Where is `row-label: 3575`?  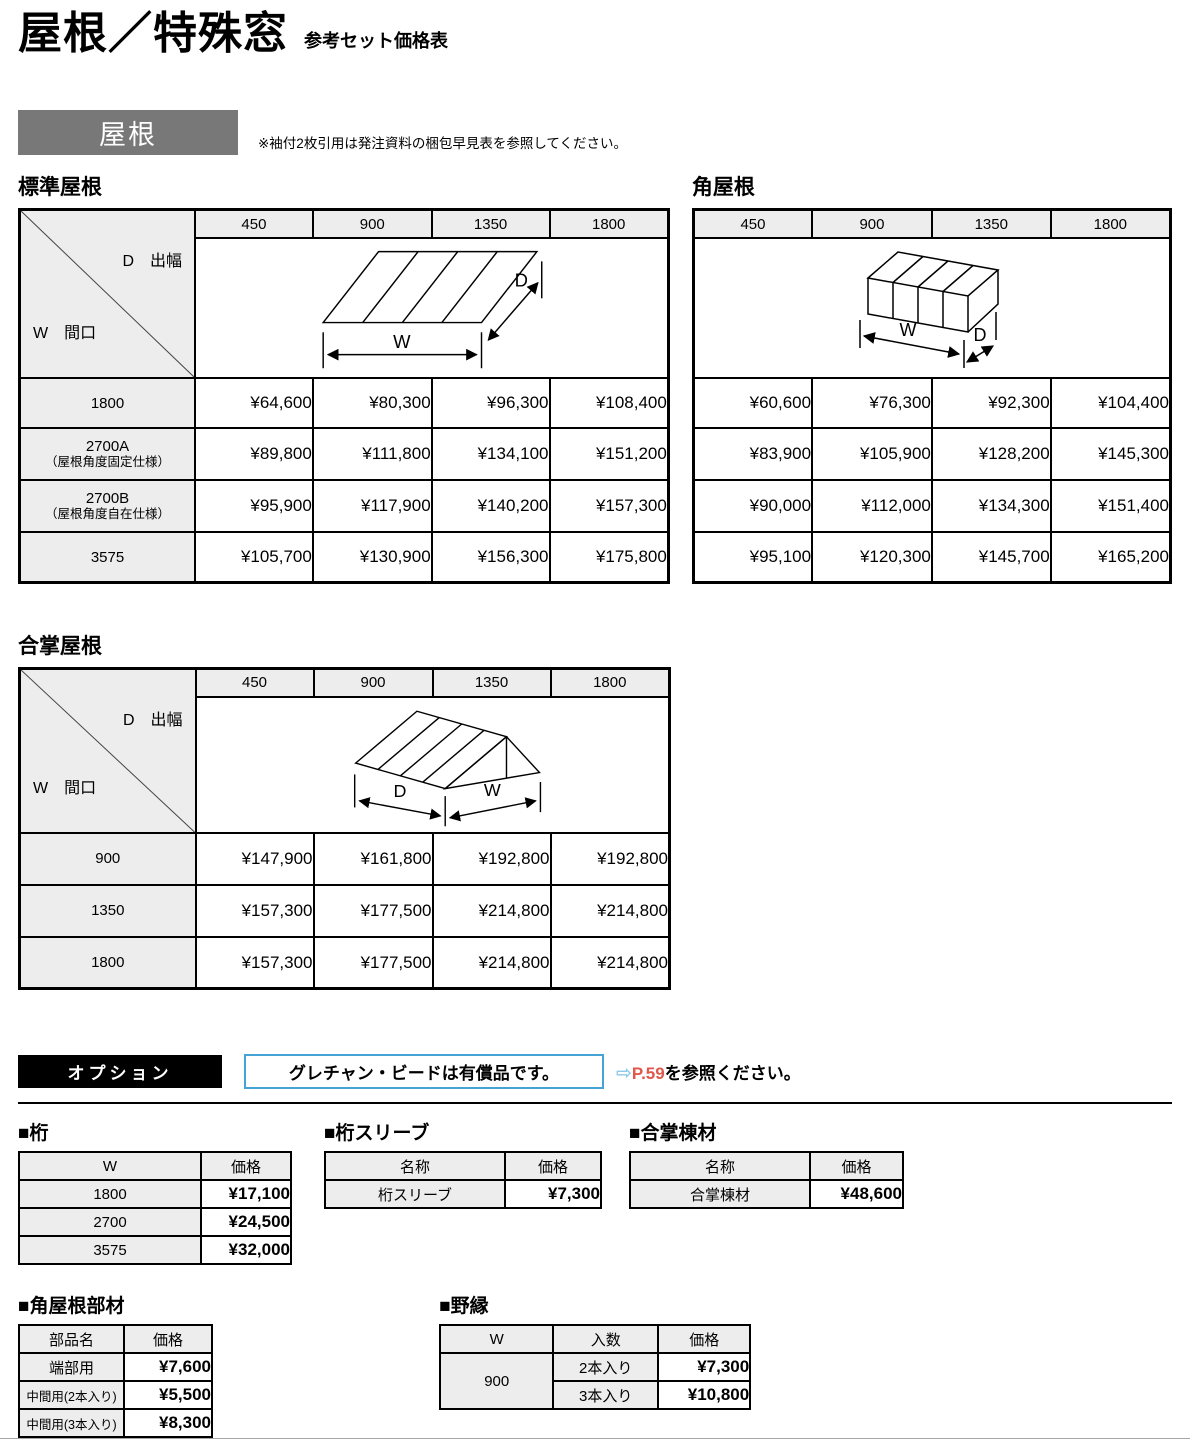
row-label: 3575 is located at coordinates (110, 1250).